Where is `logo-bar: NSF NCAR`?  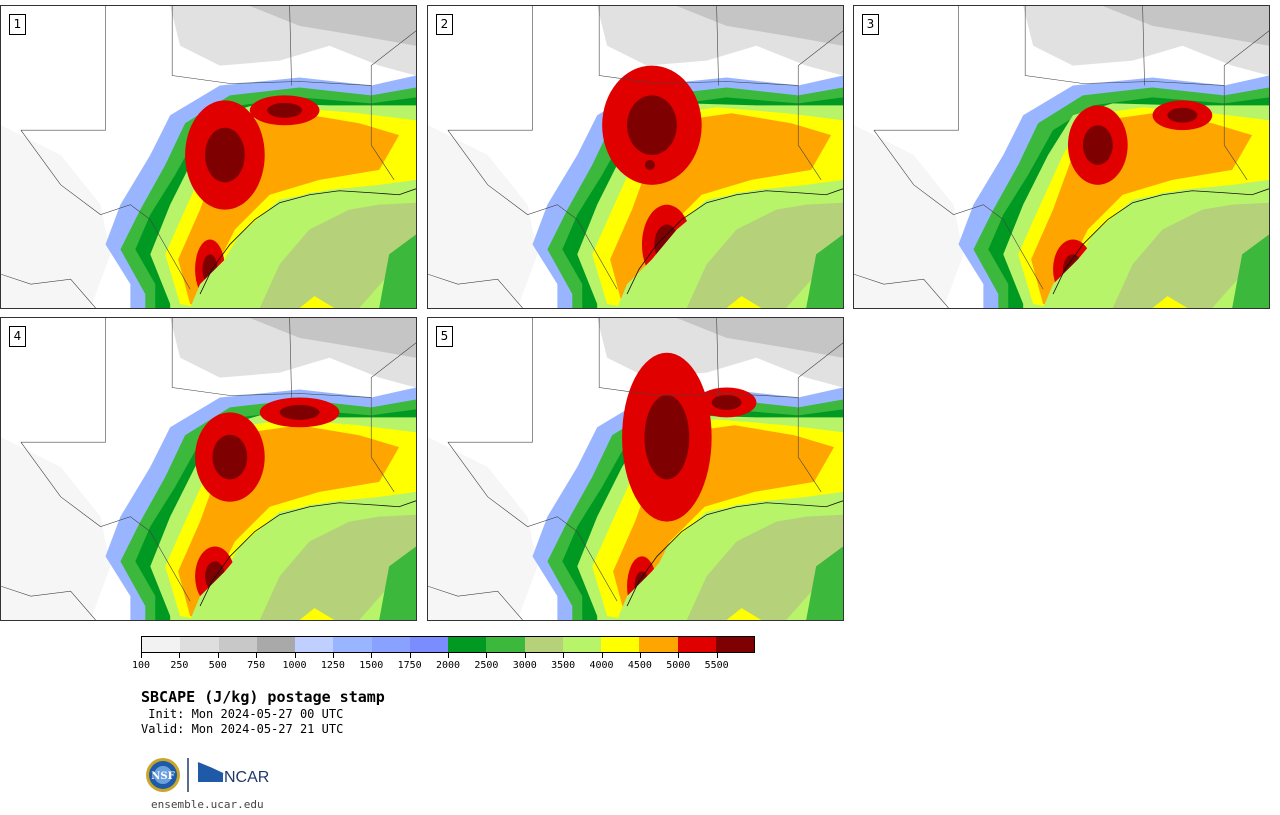 logo-bar: NSF NCAR is located at coordinates (210, 775).